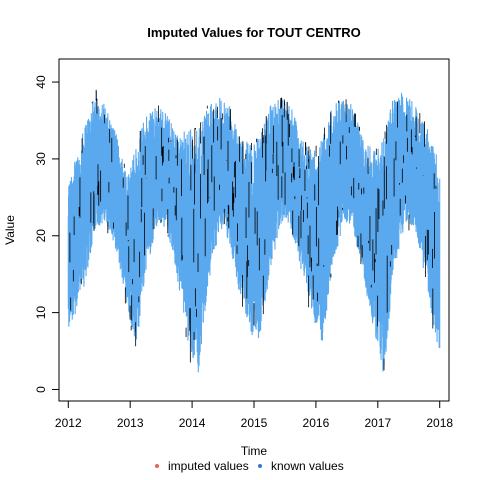 The height and width of the screenshot is (480, 480). I want to click on y-tick-label: 10, so click(41, 313).